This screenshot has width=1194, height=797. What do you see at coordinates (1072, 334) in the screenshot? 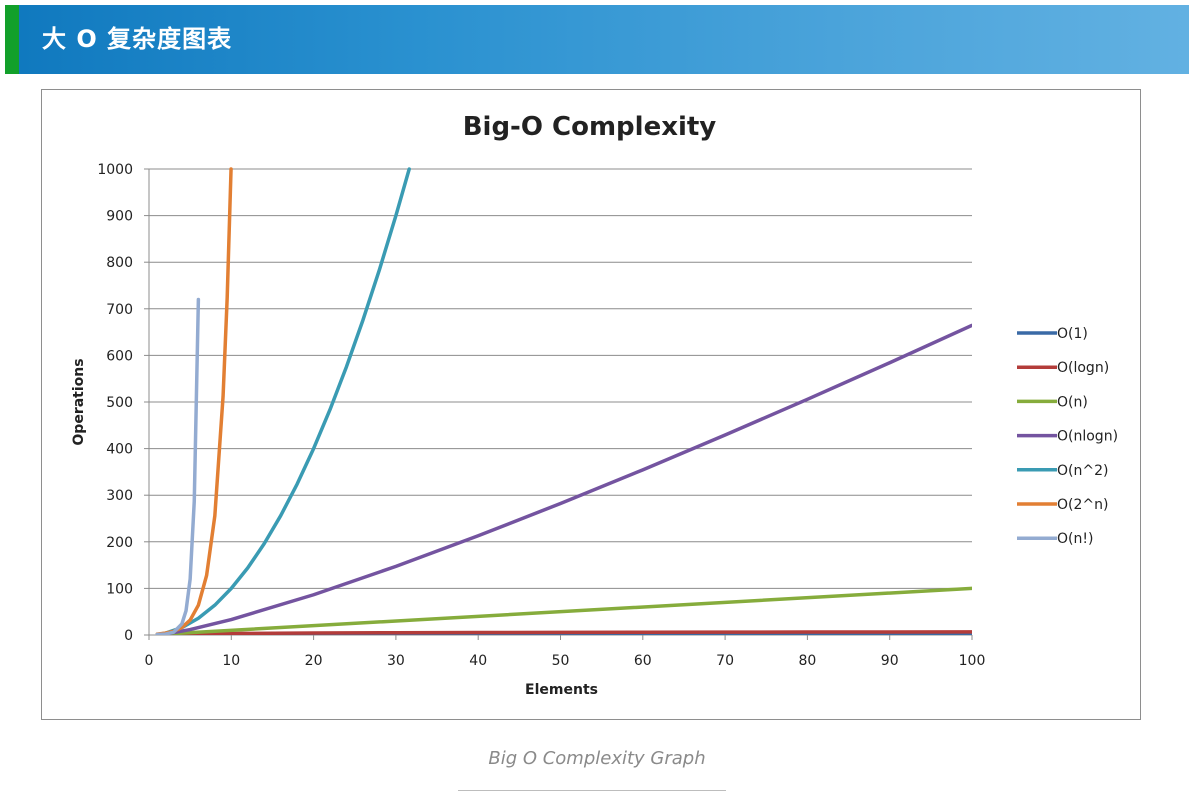
I see `legend-label-o-1: O(1)` at bounding box center [1072, 334].